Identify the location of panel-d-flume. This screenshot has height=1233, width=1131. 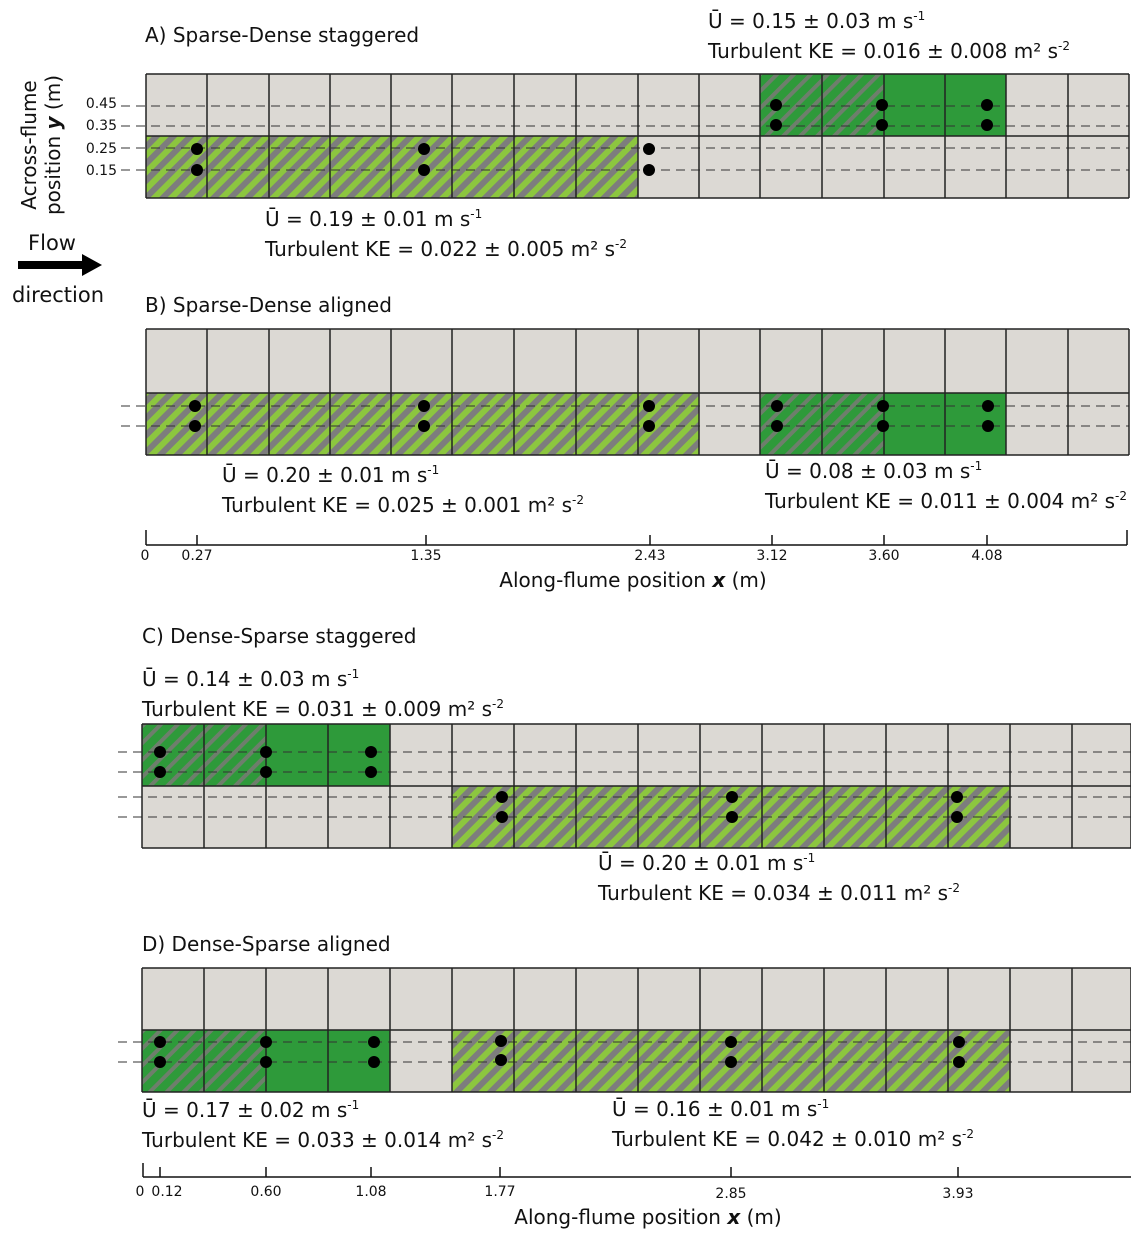
(624, 1030).